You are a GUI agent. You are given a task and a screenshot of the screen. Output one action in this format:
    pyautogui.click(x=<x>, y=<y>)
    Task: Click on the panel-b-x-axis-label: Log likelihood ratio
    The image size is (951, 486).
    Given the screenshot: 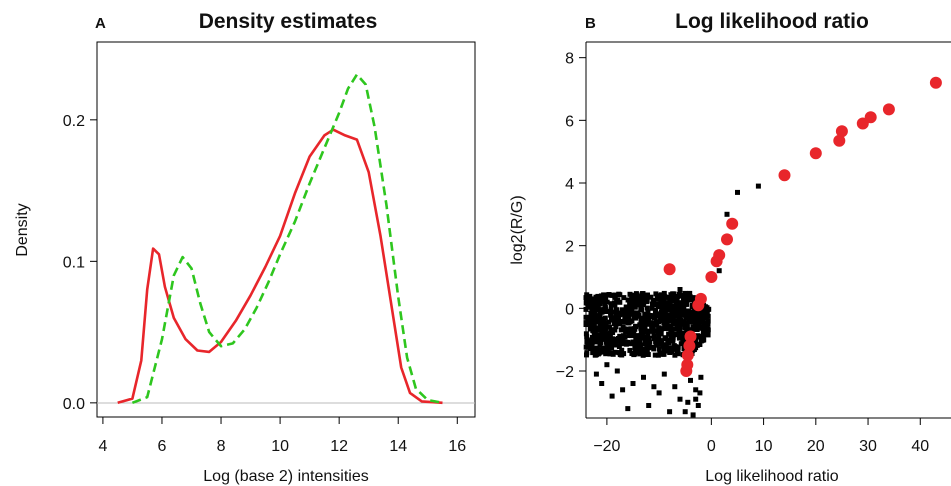 What is the action you would take?
    pyautogui.click(x=772, y=476)
    